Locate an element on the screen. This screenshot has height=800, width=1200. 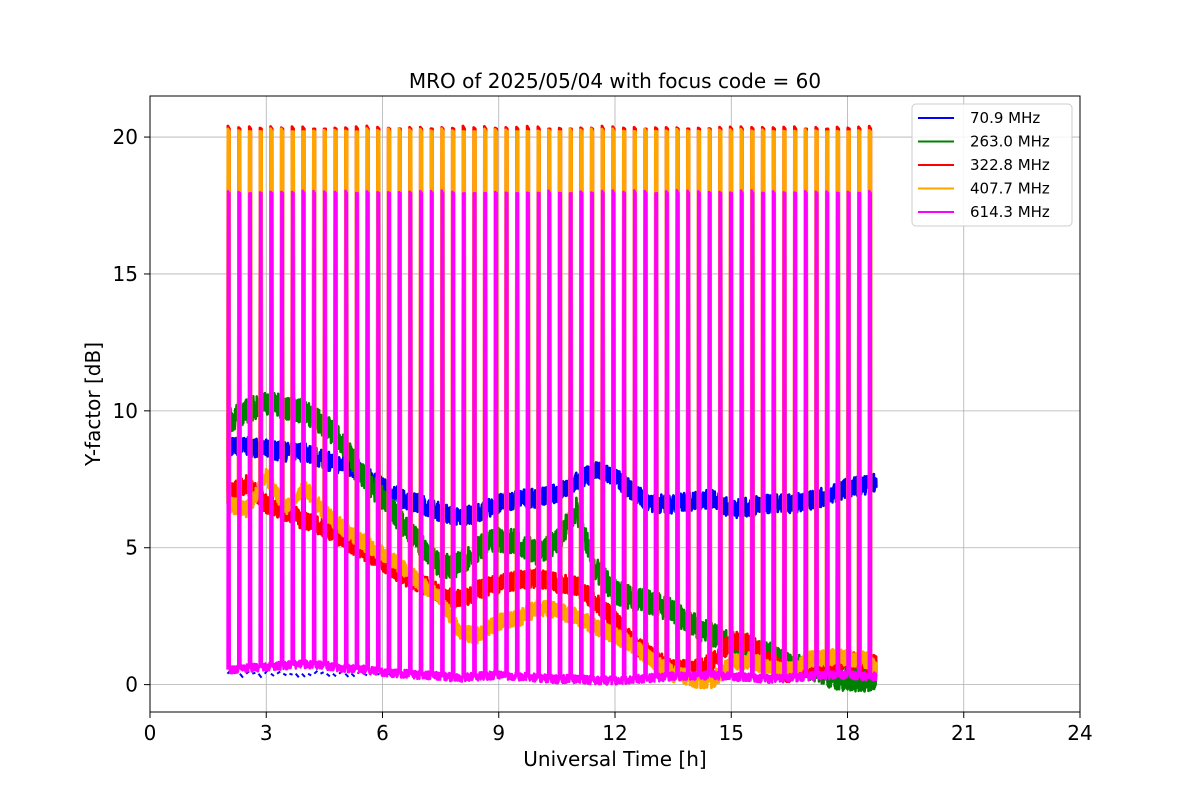
y-tick-label: 15 is located at coordinates (125, 274).